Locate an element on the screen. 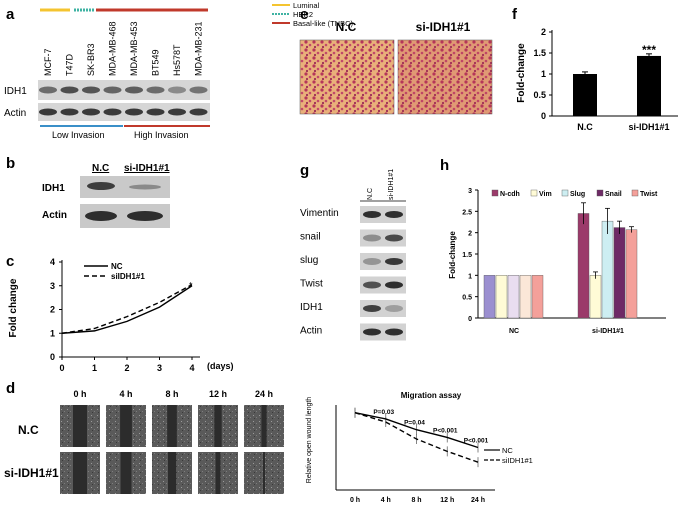 This screenshot has width=685, height=511. g-row-label: Twist is located at coordinates (311, 284).